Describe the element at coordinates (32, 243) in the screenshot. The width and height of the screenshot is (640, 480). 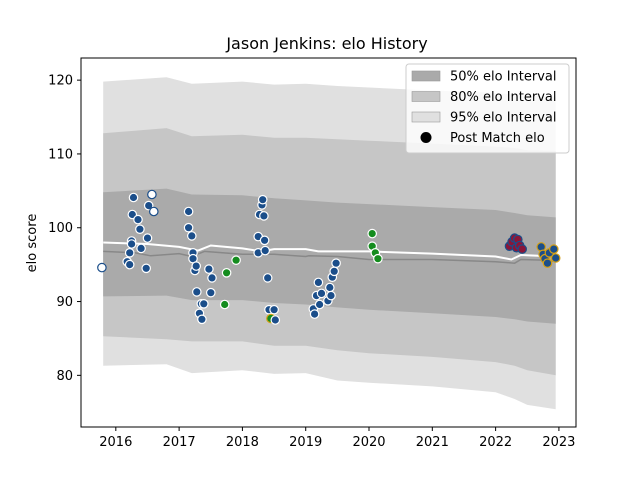
I see `y-axis-label: elo score` at that location.